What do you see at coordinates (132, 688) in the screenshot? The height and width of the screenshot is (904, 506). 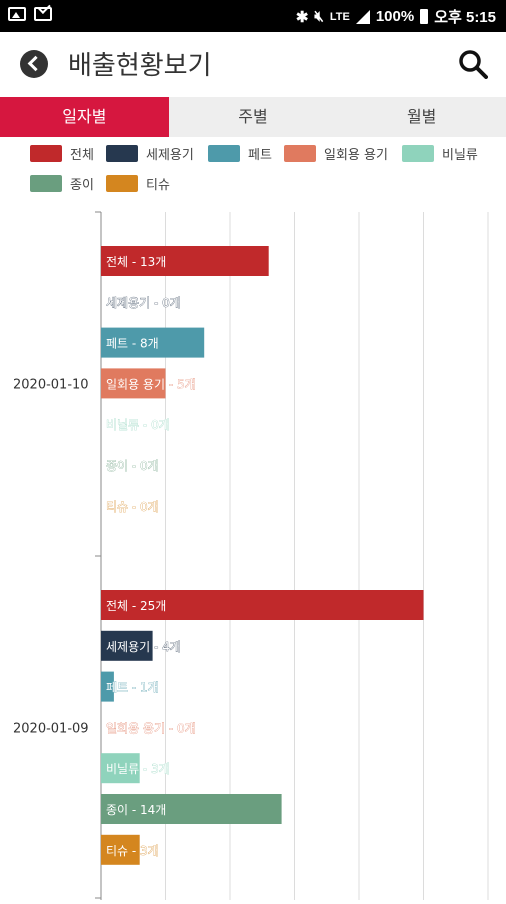 I see `bar-data-label: 페트 - 1개` at bounding box center [132, 688].